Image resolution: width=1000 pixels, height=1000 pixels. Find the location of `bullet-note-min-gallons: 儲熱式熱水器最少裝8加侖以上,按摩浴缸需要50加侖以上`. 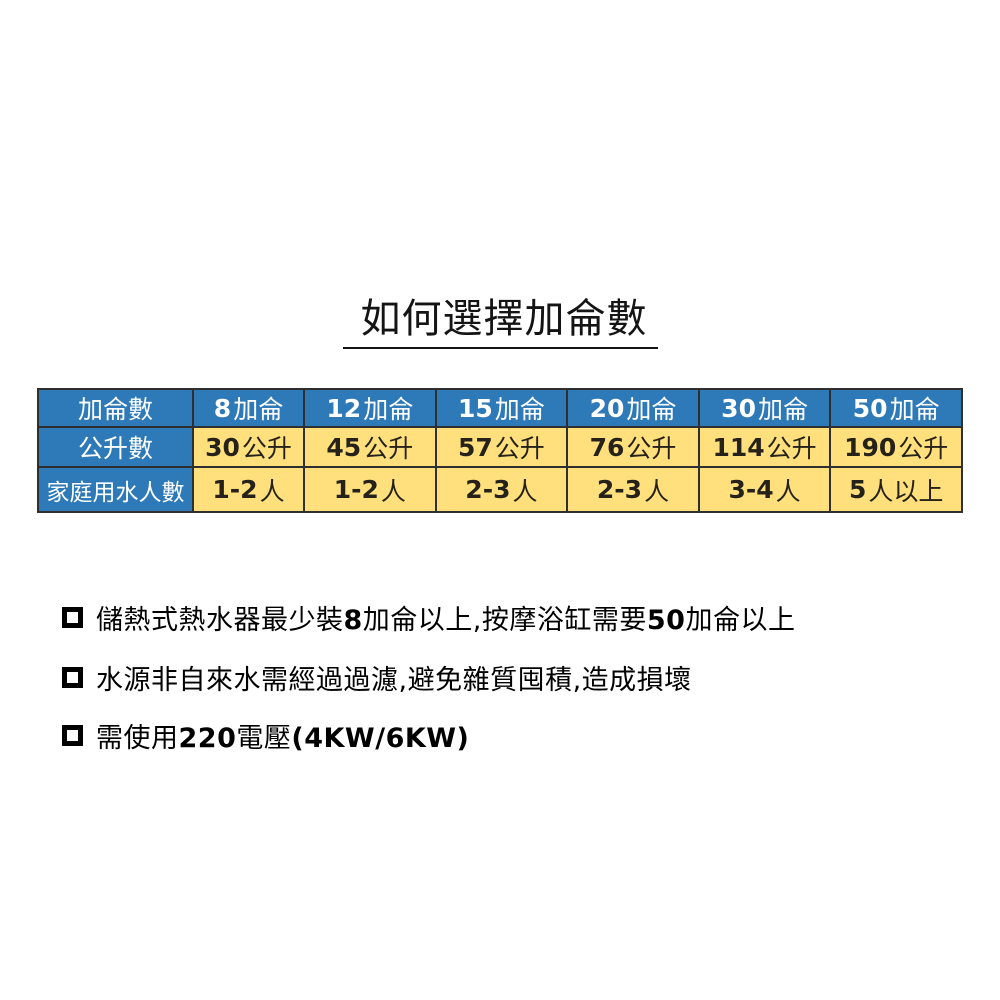

bullet-note-min-gallons: 儲熱式熱水器最少裝8加侖以上,按摩浴缸需要50加侖以上 is located at coordinates (428, 617).